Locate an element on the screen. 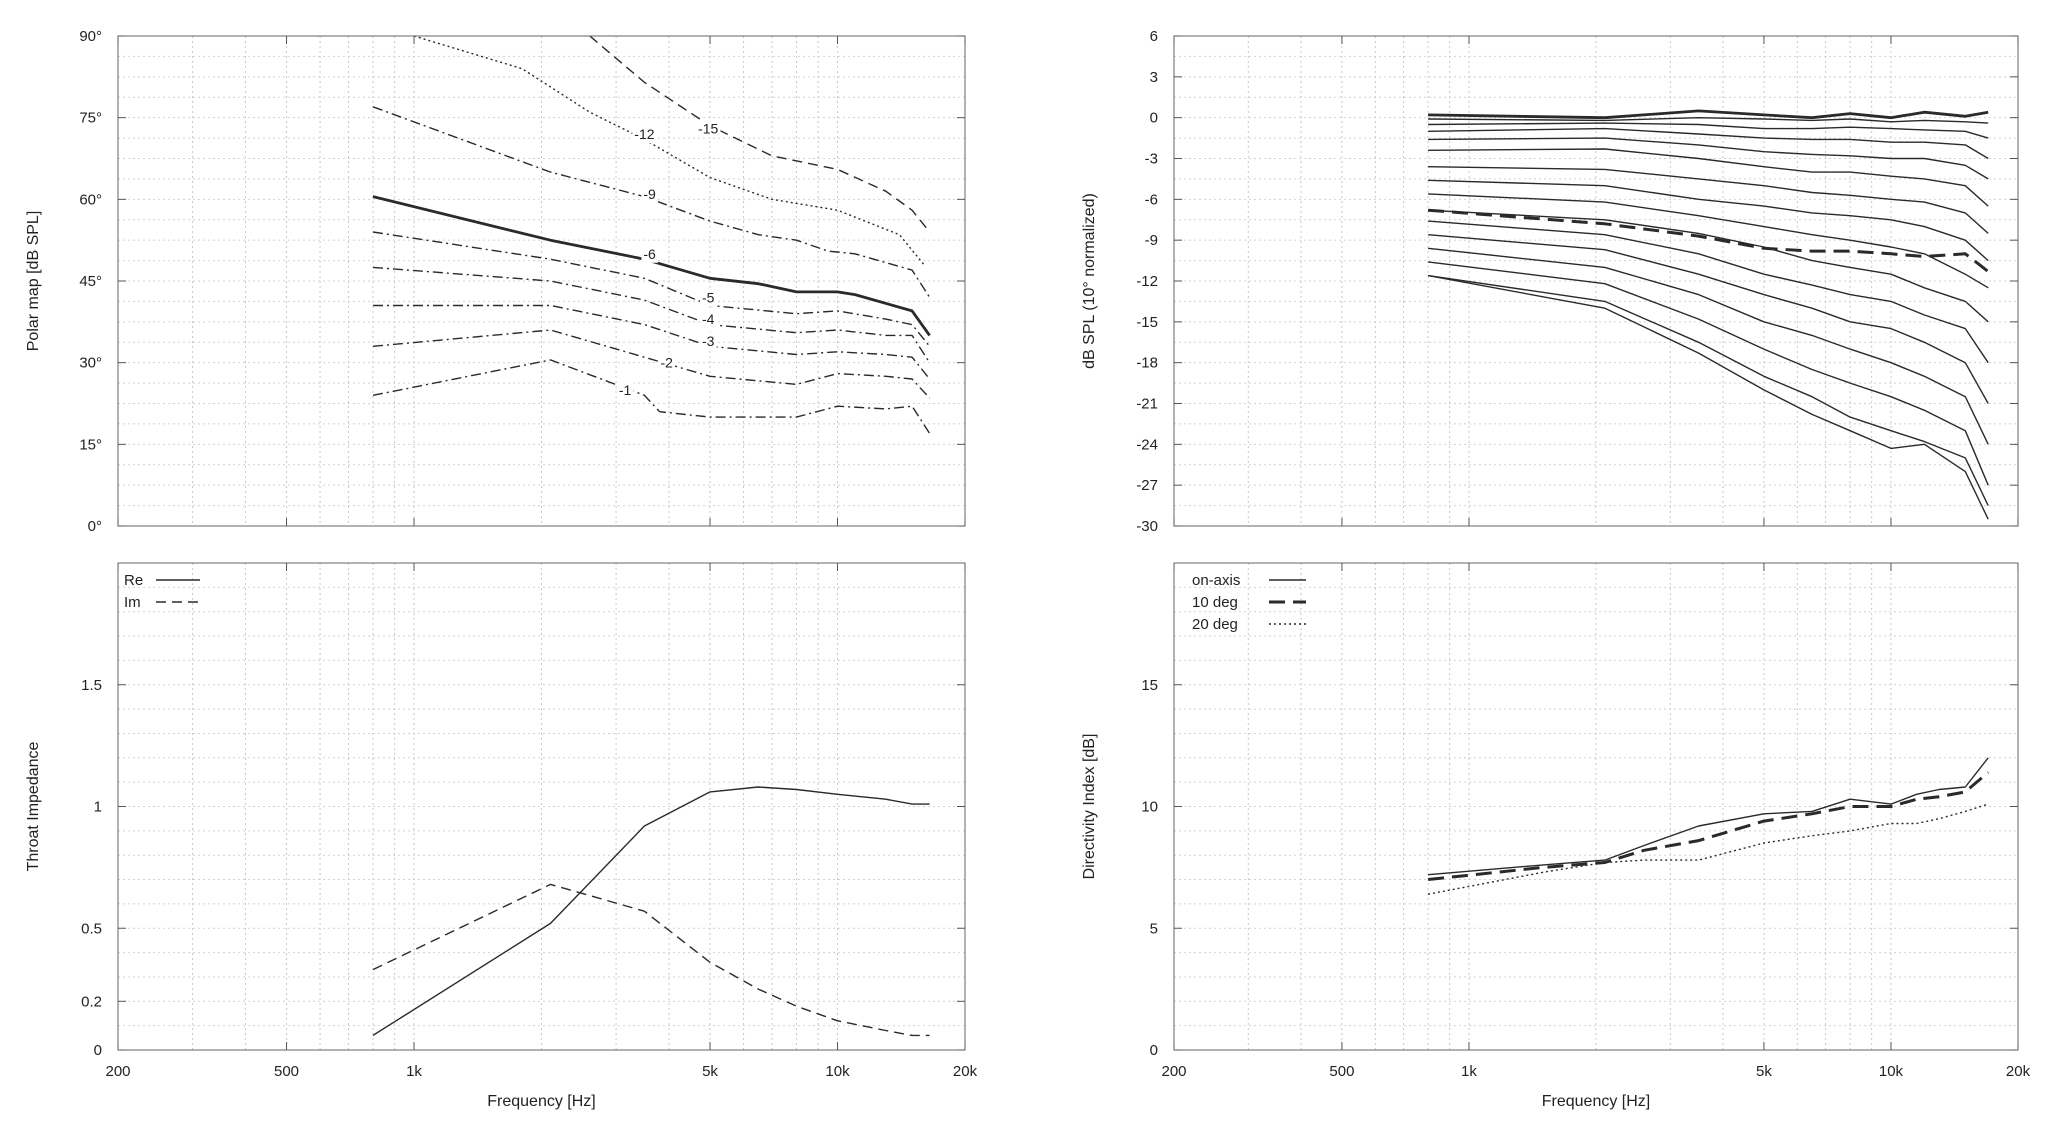  contour-label: -1 is located at coordinates (625, 390).